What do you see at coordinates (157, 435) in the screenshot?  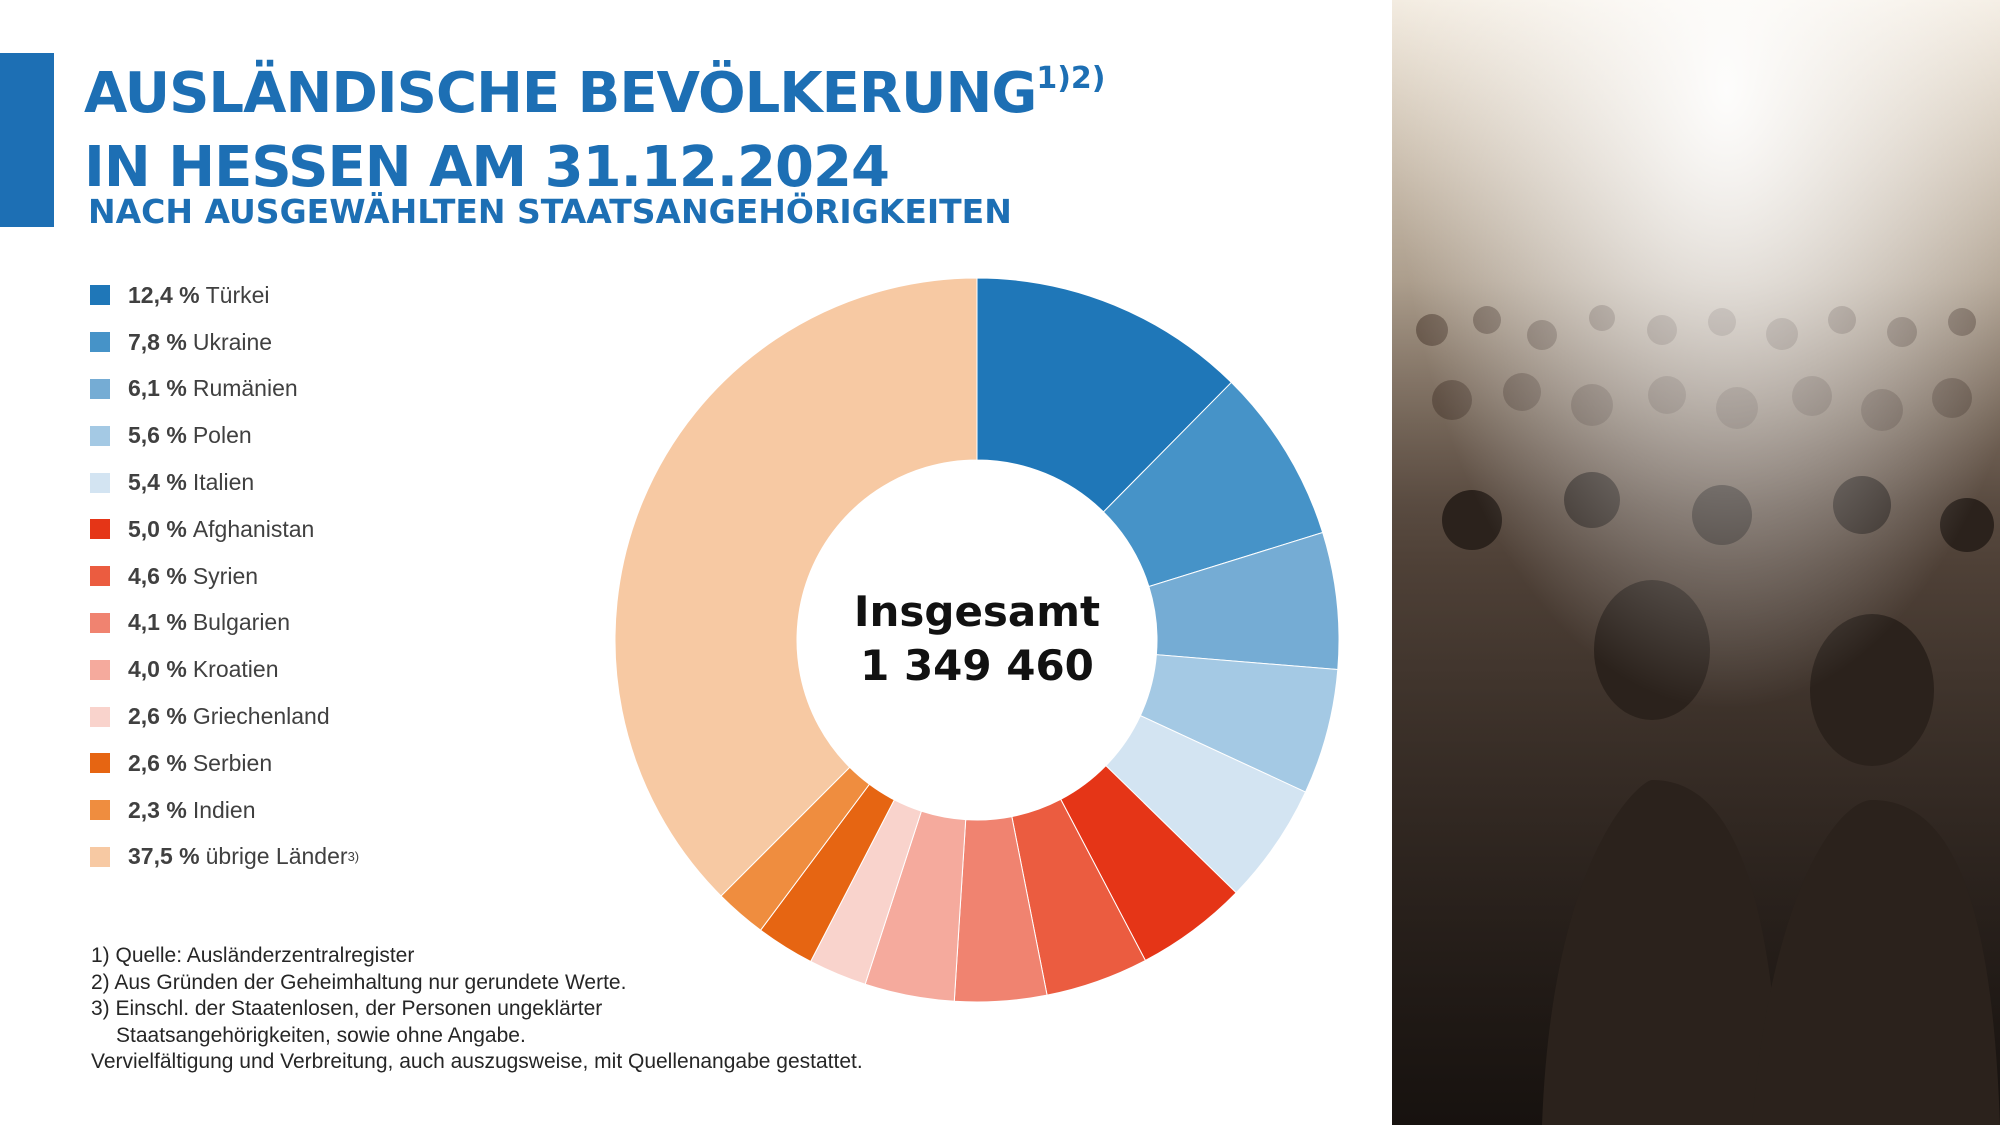 I see `legend-percent: 5,6 %` at bounding box center [157, 435].